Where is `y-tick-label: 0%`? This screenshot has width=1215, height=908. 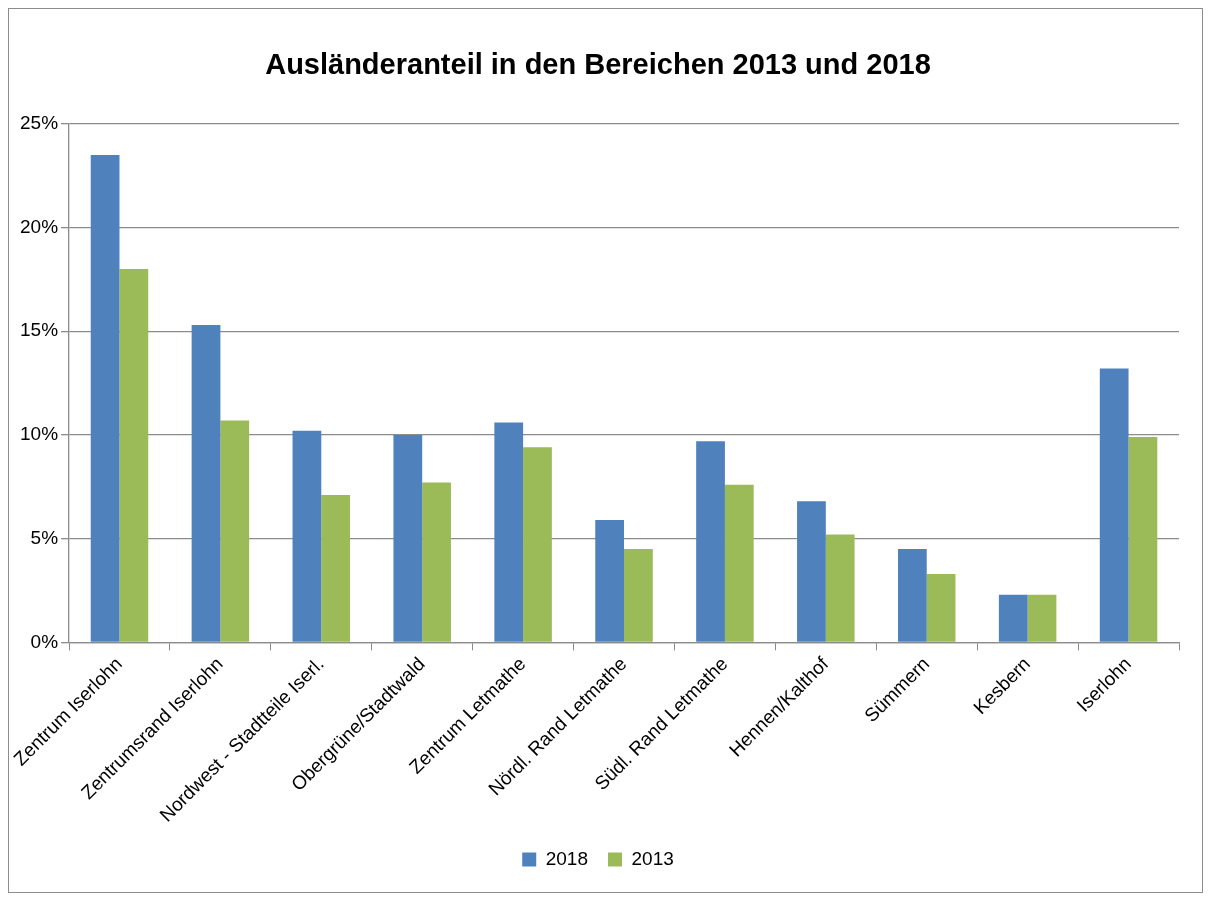 y-tick-label: 0% is located at coordinates (44, 641).